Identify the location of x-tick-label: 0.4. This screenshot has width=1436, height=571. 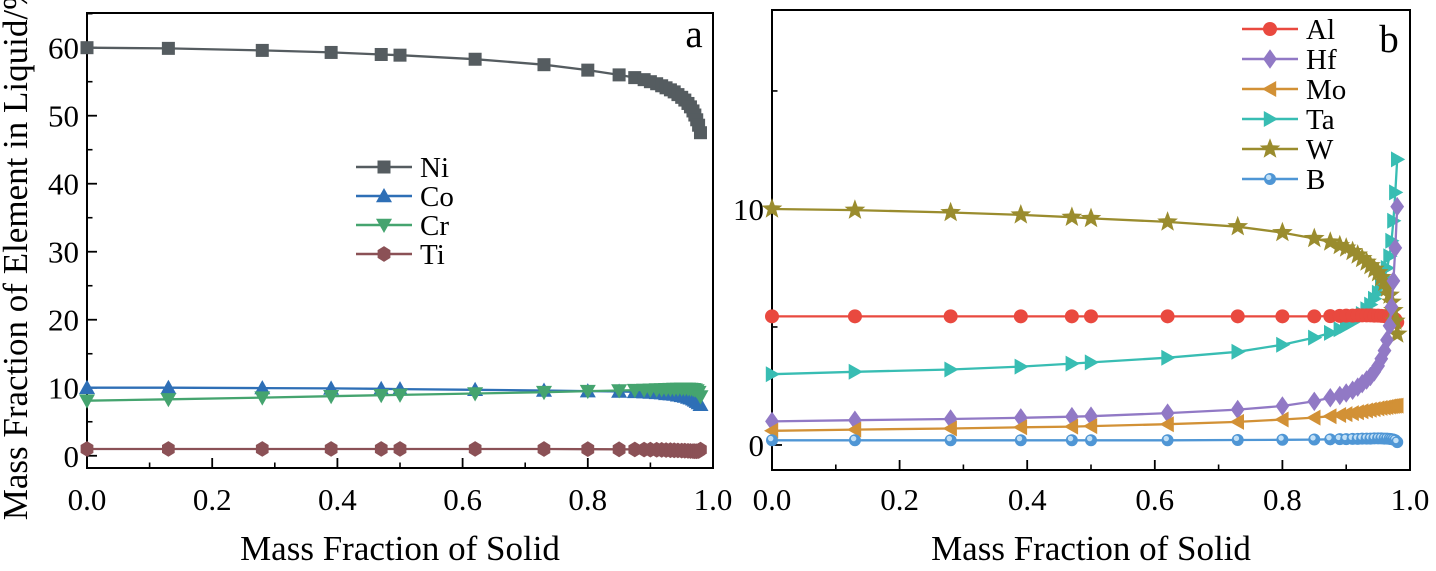
(1027, 499).